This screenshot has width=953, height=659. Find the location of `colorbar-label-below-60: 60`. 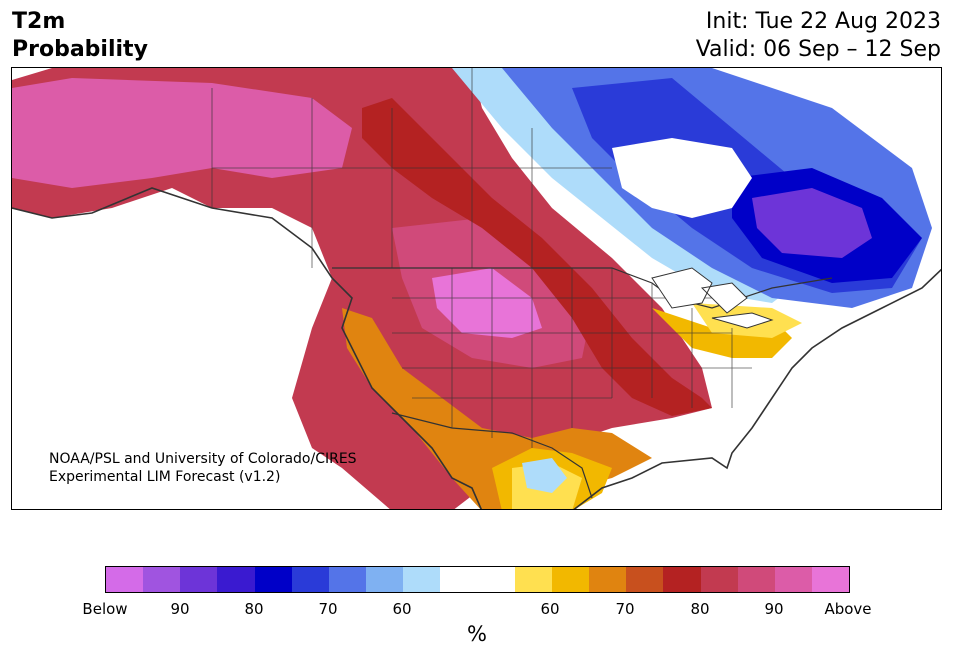

colorbar-label-below-60: 60 is located at coordinates (402, 609).